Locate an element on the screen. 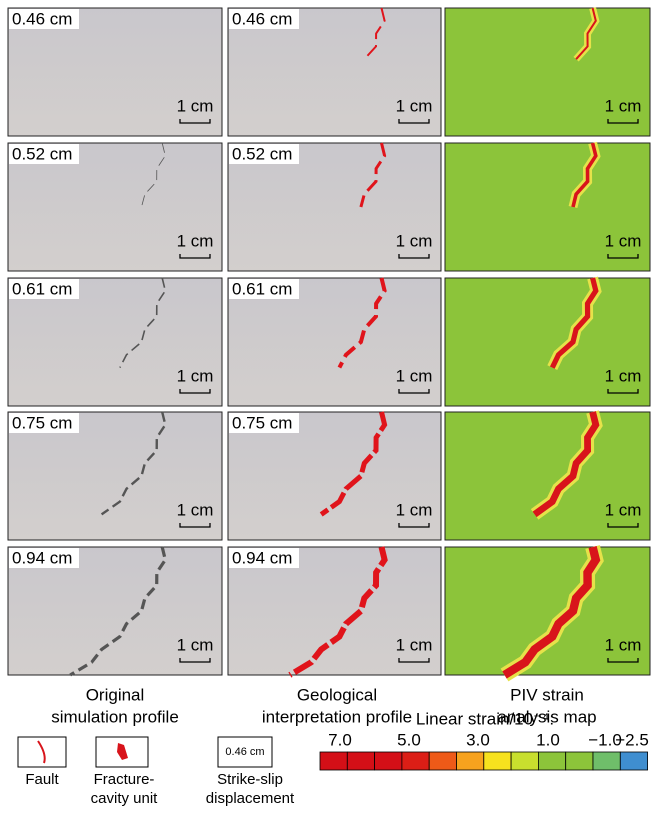 This screenshot has height=814, width=658. column-title: Geological is located at coordinates (337, 694).